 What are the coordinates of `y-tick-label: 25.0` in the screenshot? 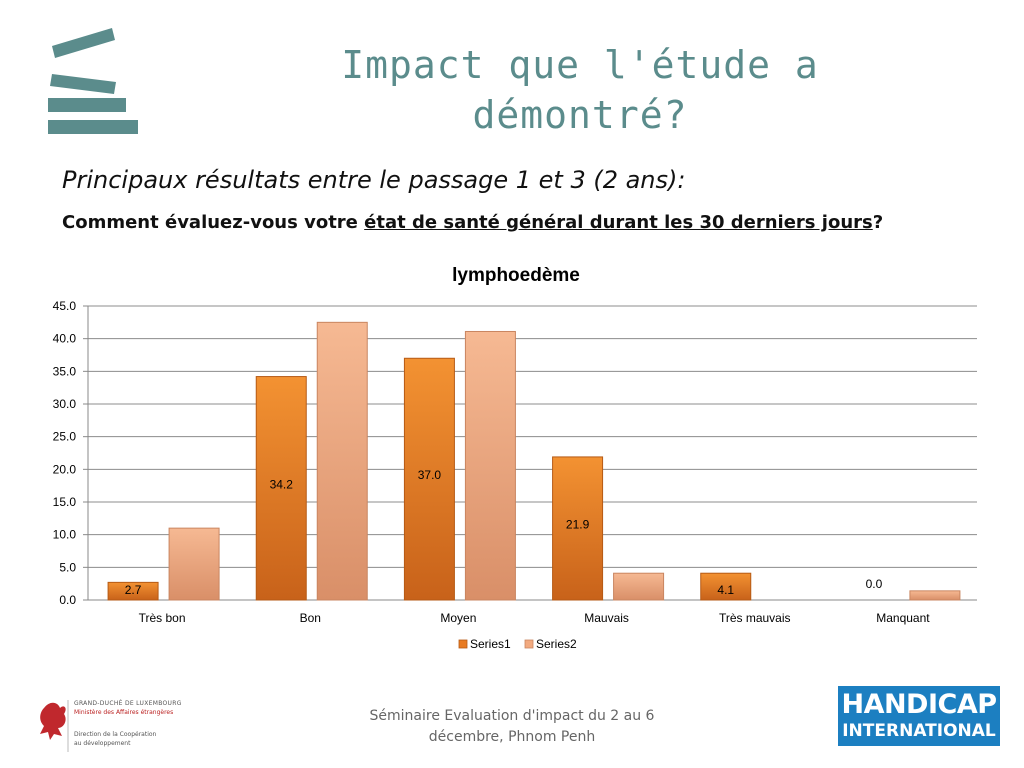 It's located at (65, 437).